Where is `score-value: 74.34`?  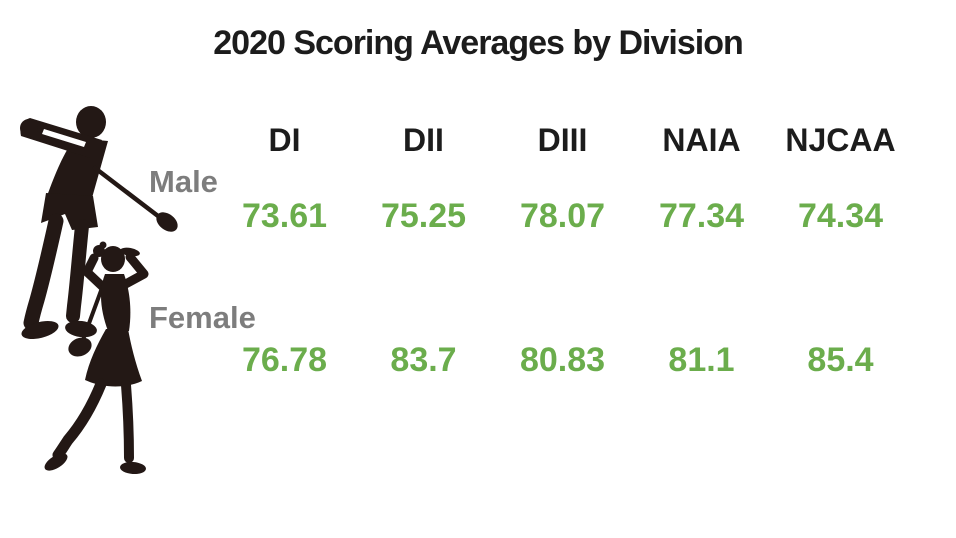
score-value: 74.34 is located at coordinates (840, 216).